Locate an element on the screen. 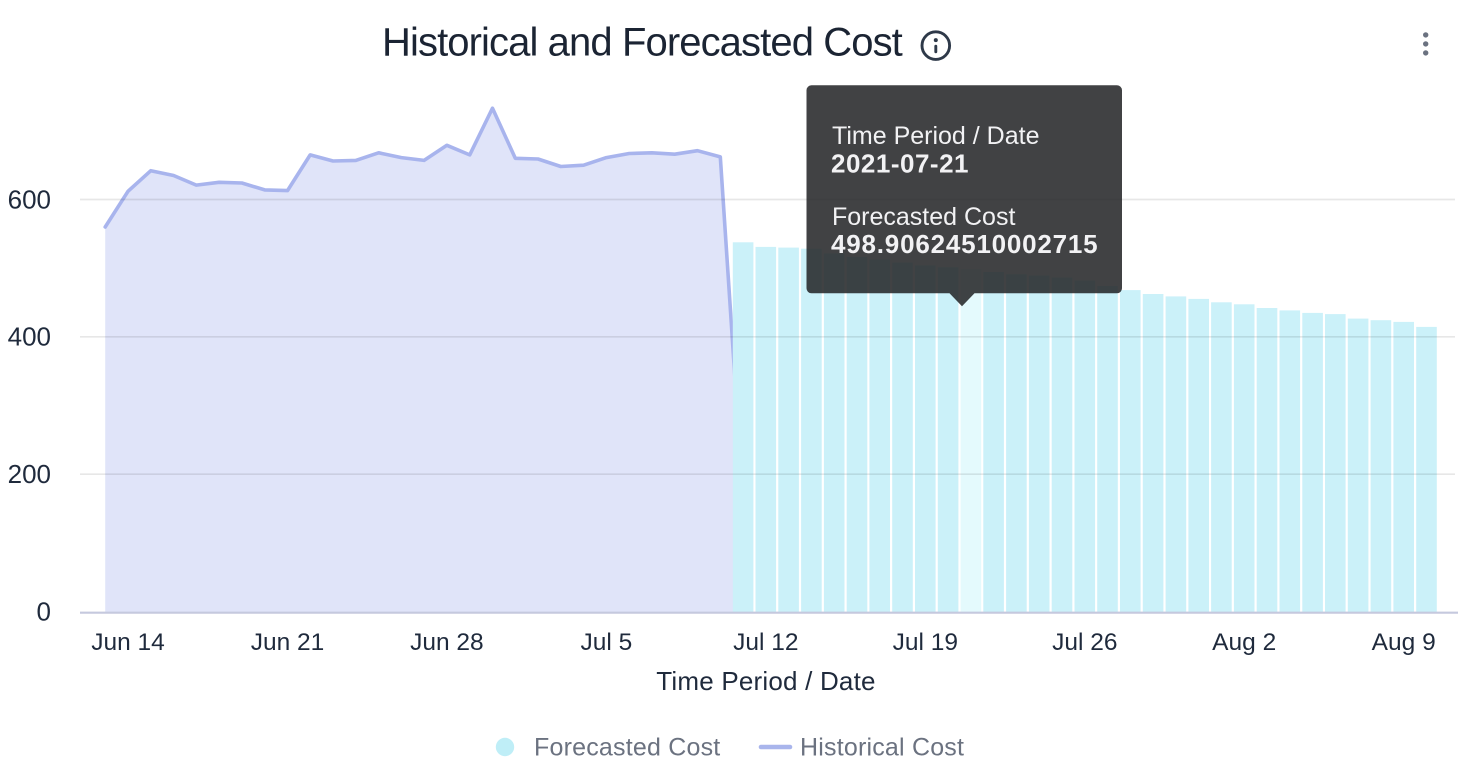 This screenshot has width=1458, height=779. svg-text: 600 is located at coordinates (29, 199).